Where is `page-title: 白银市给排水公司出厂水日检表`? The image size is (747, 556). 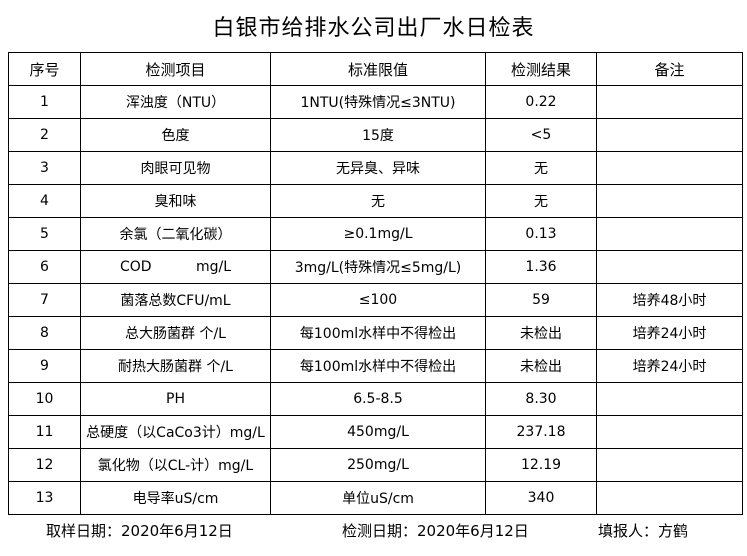 page-title: 白银市给排水公司出厂水日检表 is located at coordinates (373, 28).